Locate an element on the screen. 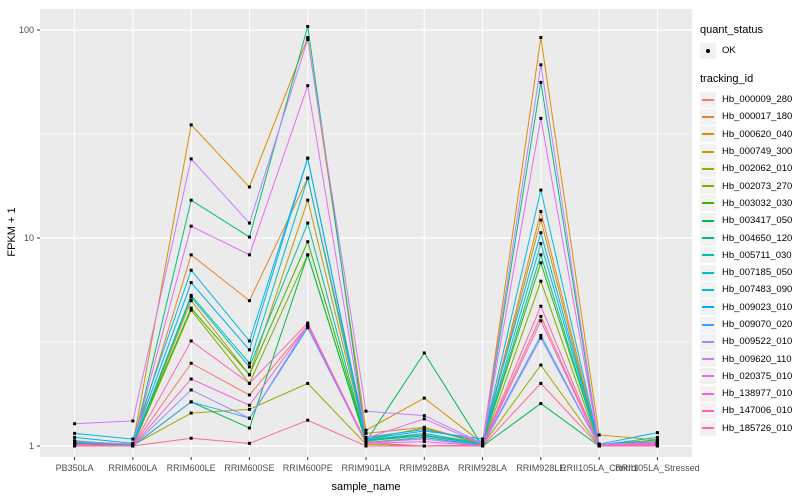  legend-entry: Hb_000749_300 is located at coordinates (750, 151).